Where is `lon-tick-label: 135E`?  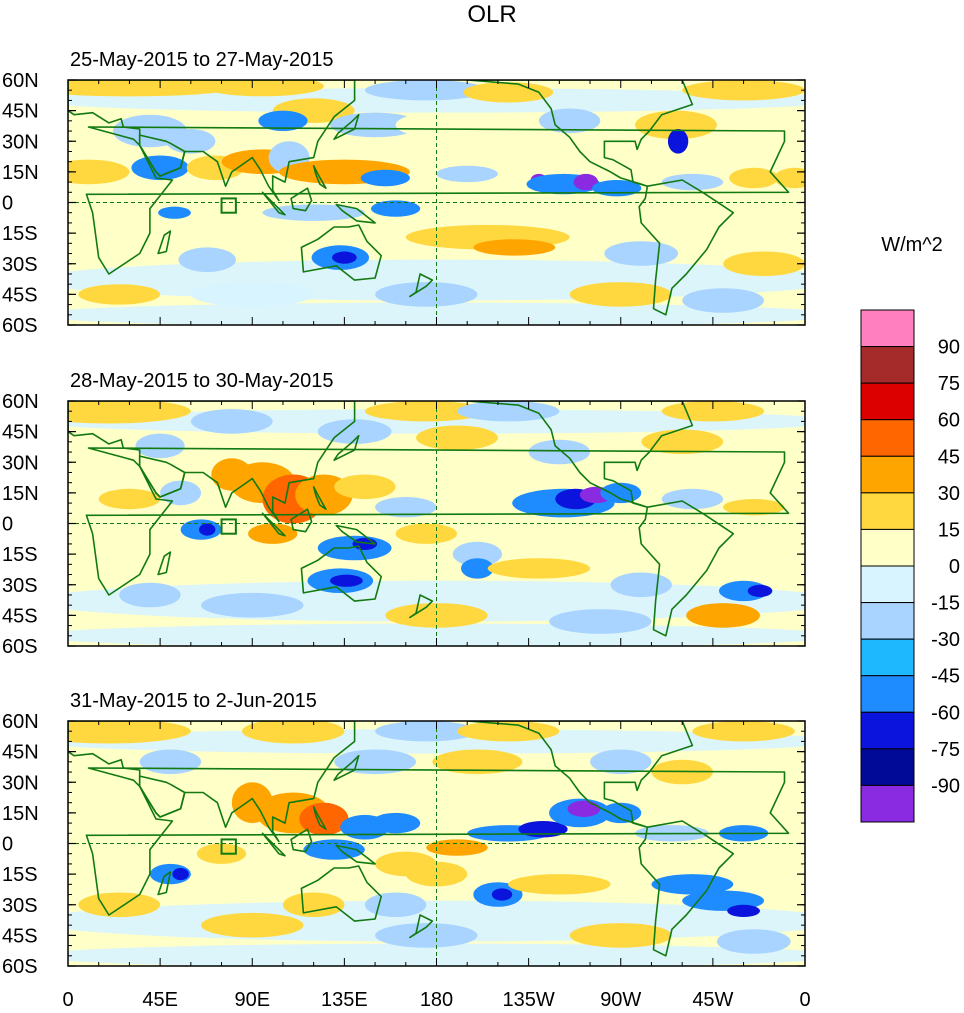
lon-tick-label: 135E is located at coordinates (344, 1000).